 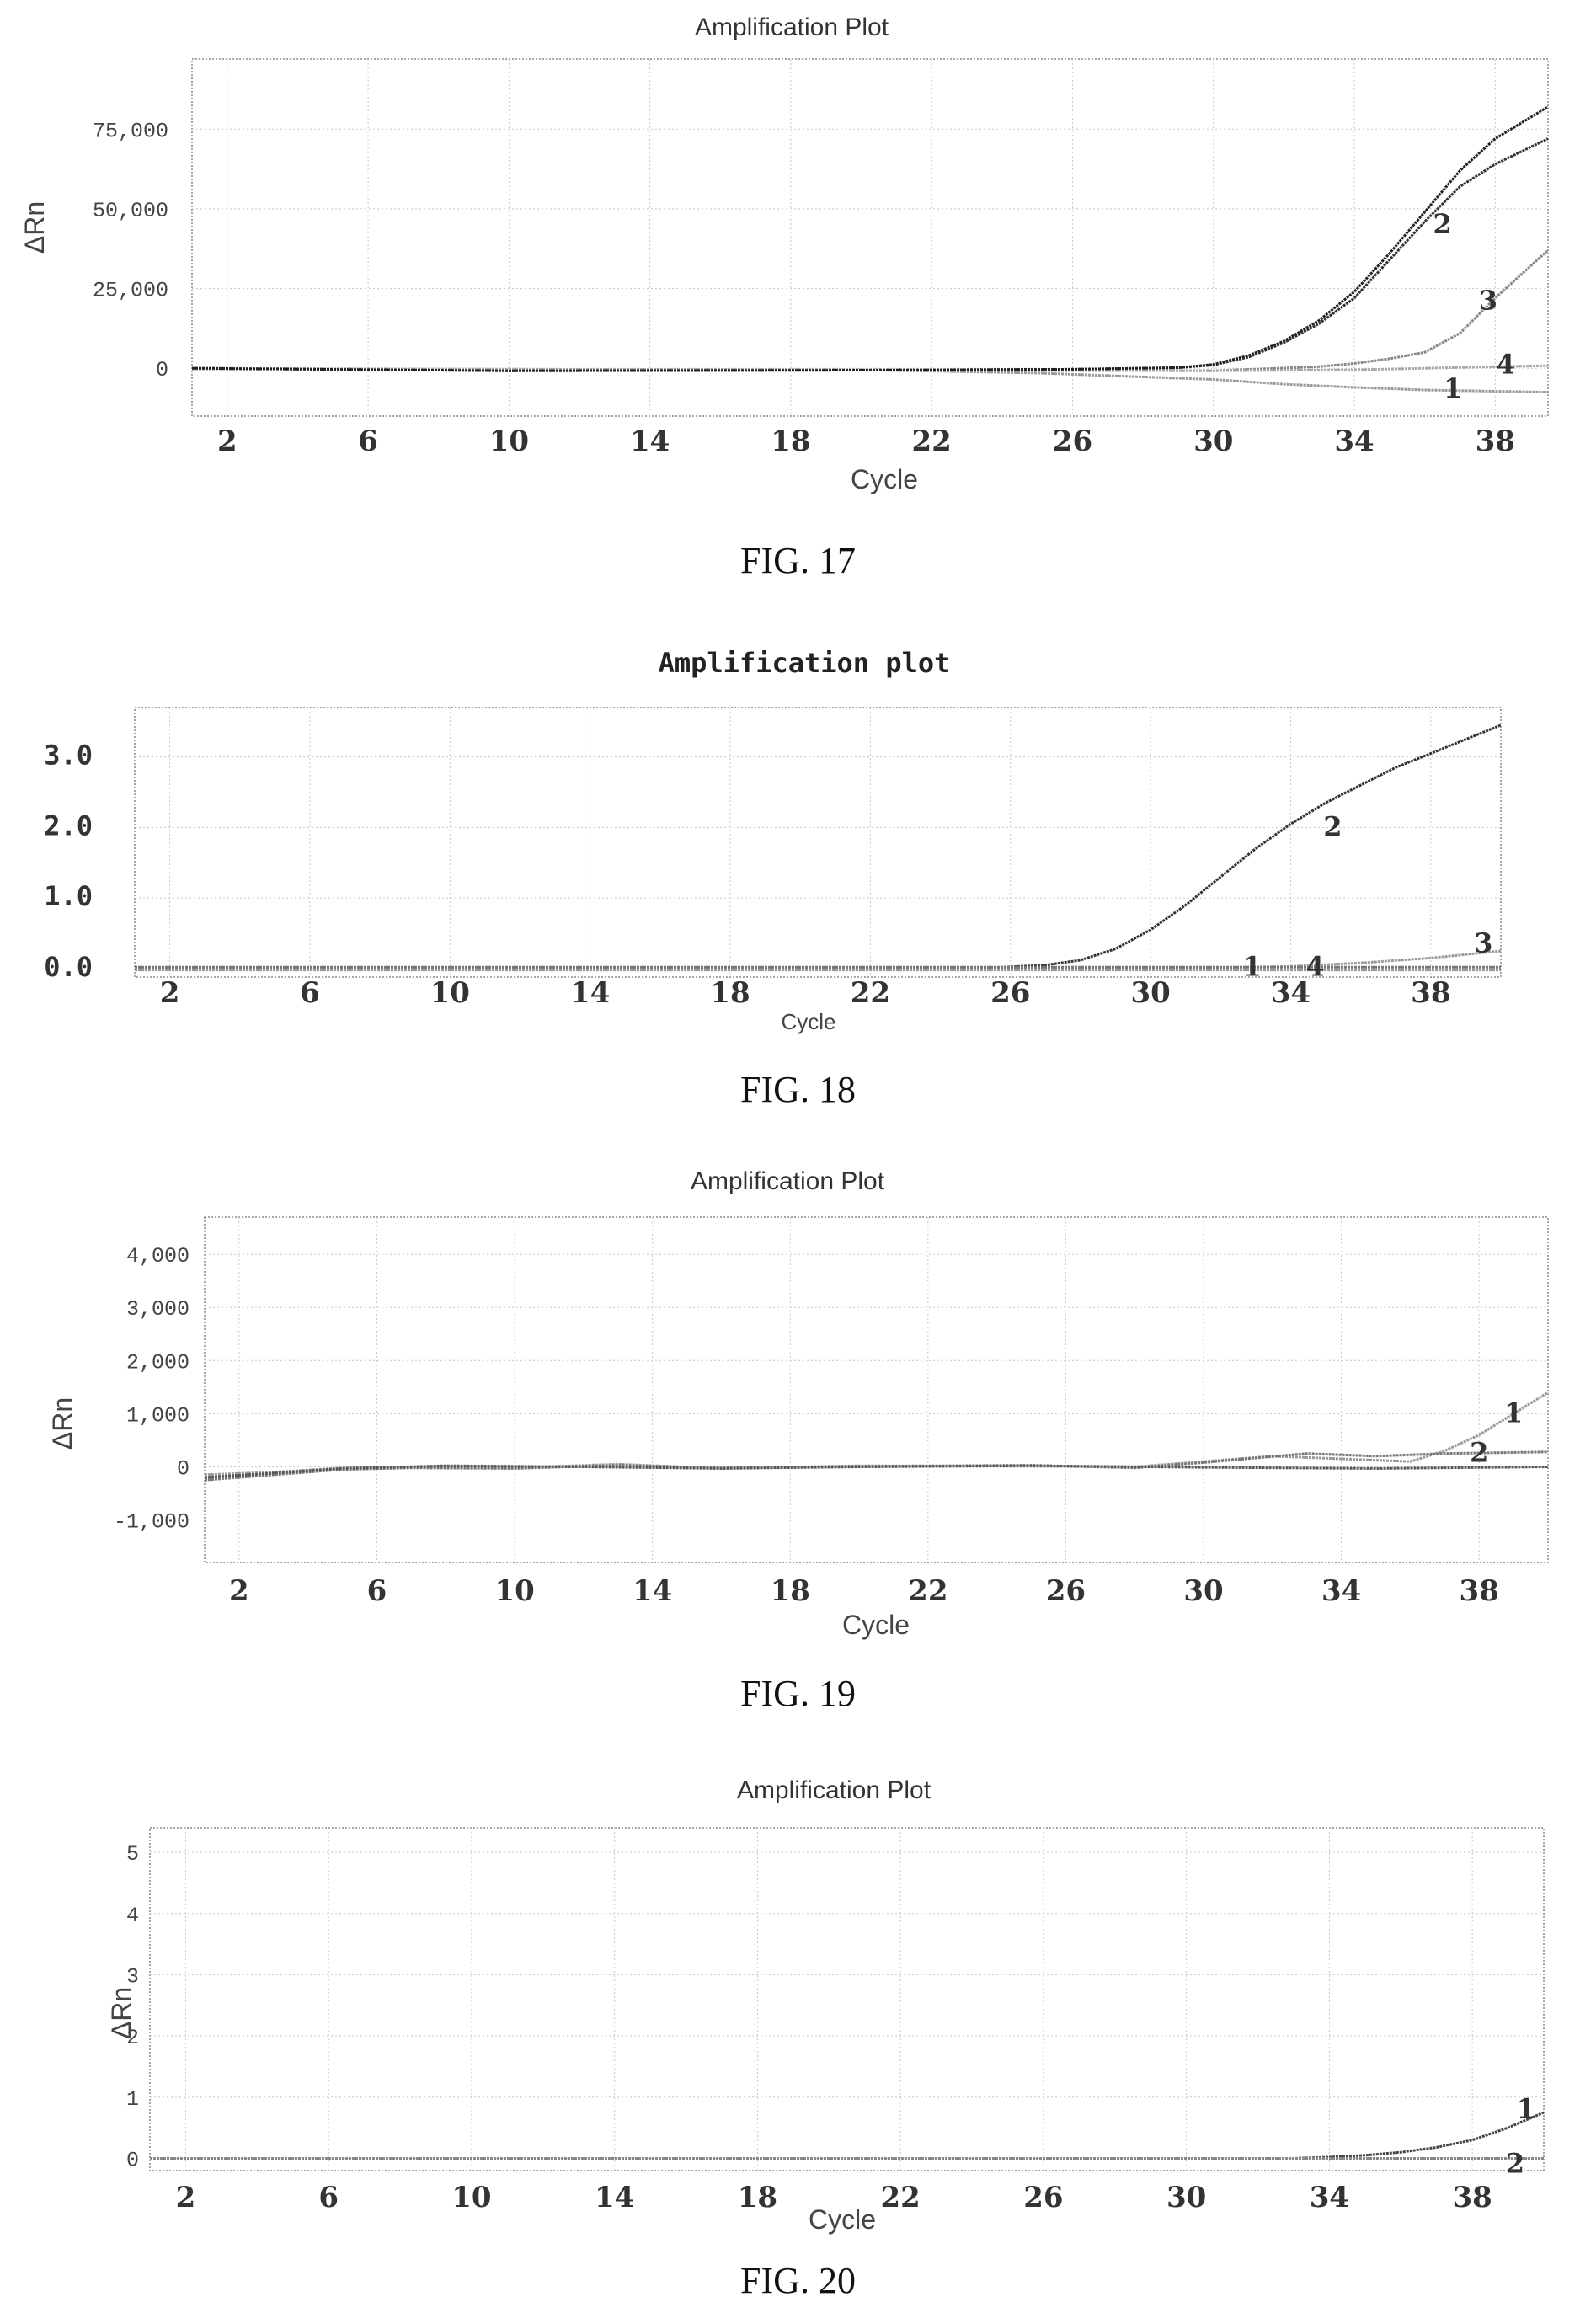 I want to click on y-tick-label: 2,000, so click(x=157, y=1362).